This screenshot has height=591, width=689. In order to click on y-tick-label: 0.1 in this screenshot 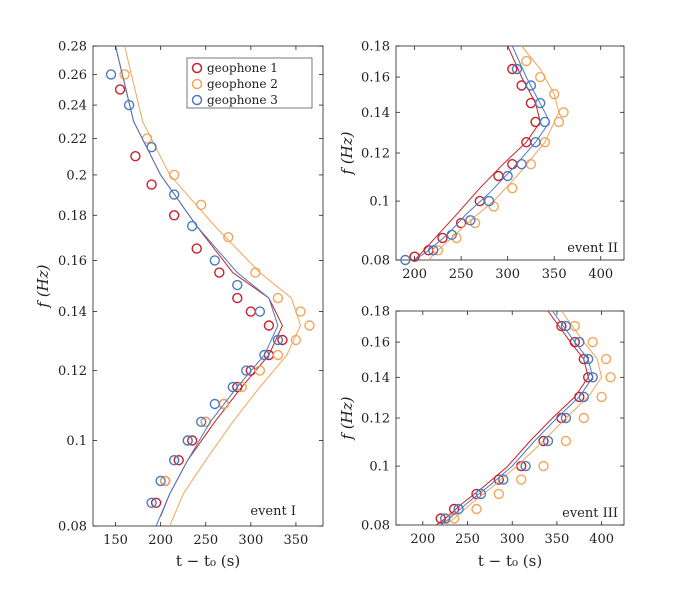, I will do `click(76, 441)`.